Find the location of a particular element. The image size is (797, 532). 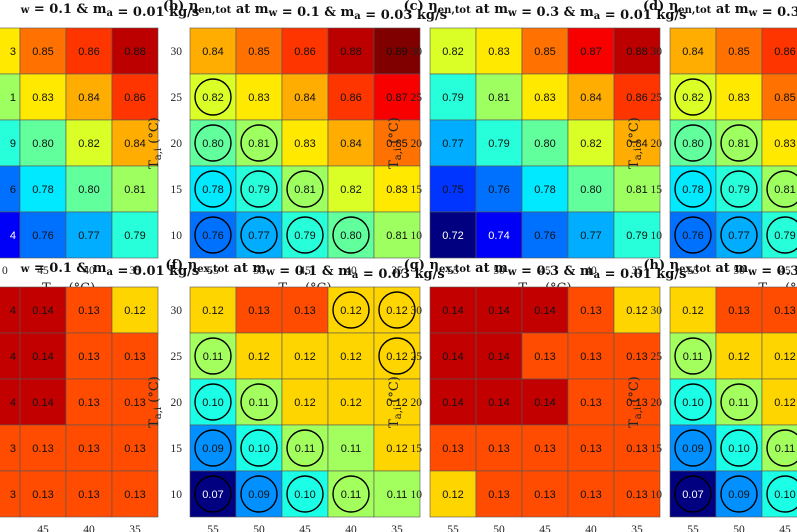

cell-value-label: 0.10 is located at coordinates (304, 495).